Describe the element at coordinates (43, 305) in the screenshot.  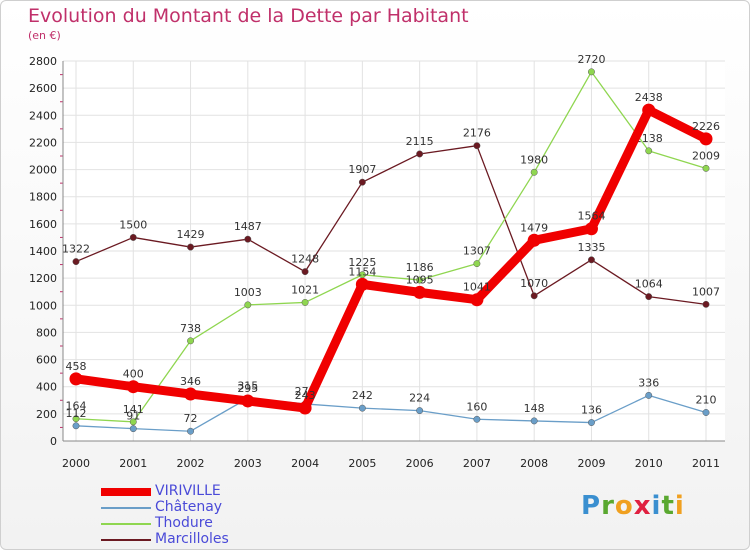
I see `y-tick-label: 1000` at that location.